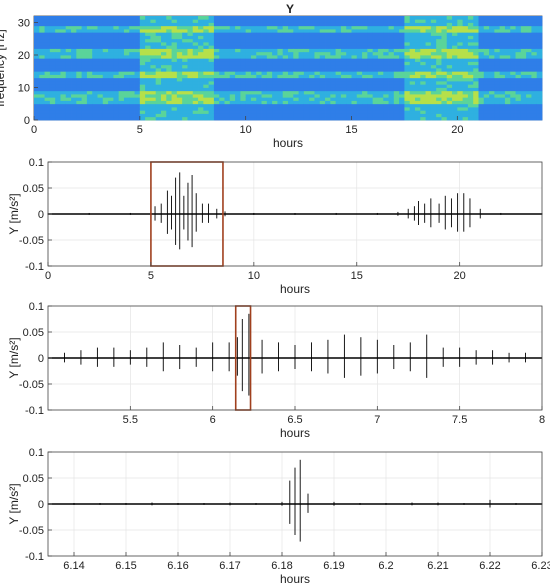 This screenshot has width=550, height=584. What do you see at coordinates (459, 420) in the screenshot?
I see `x-tick-label: 7.5` at bounding box center [459, 420].